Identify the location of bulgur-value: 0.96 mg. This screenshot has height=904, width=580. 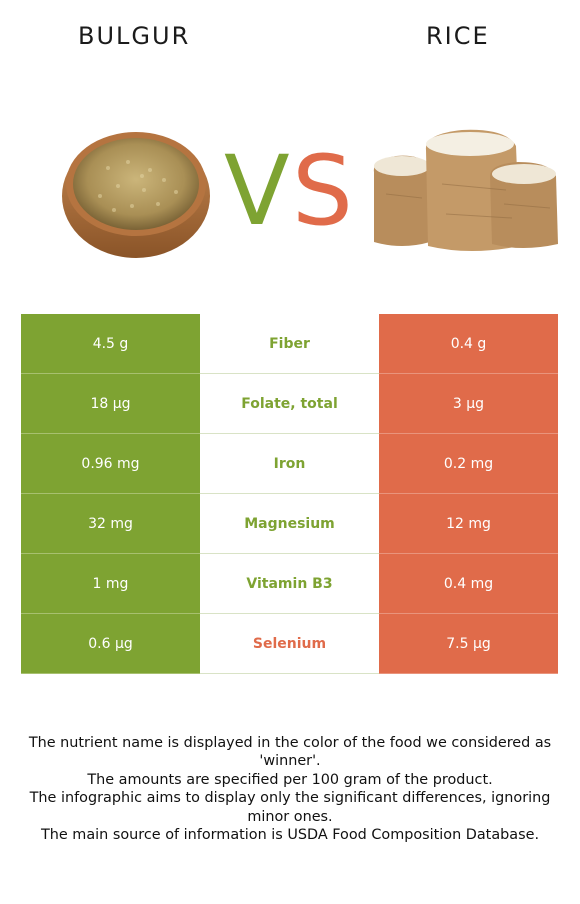
(110, 464).